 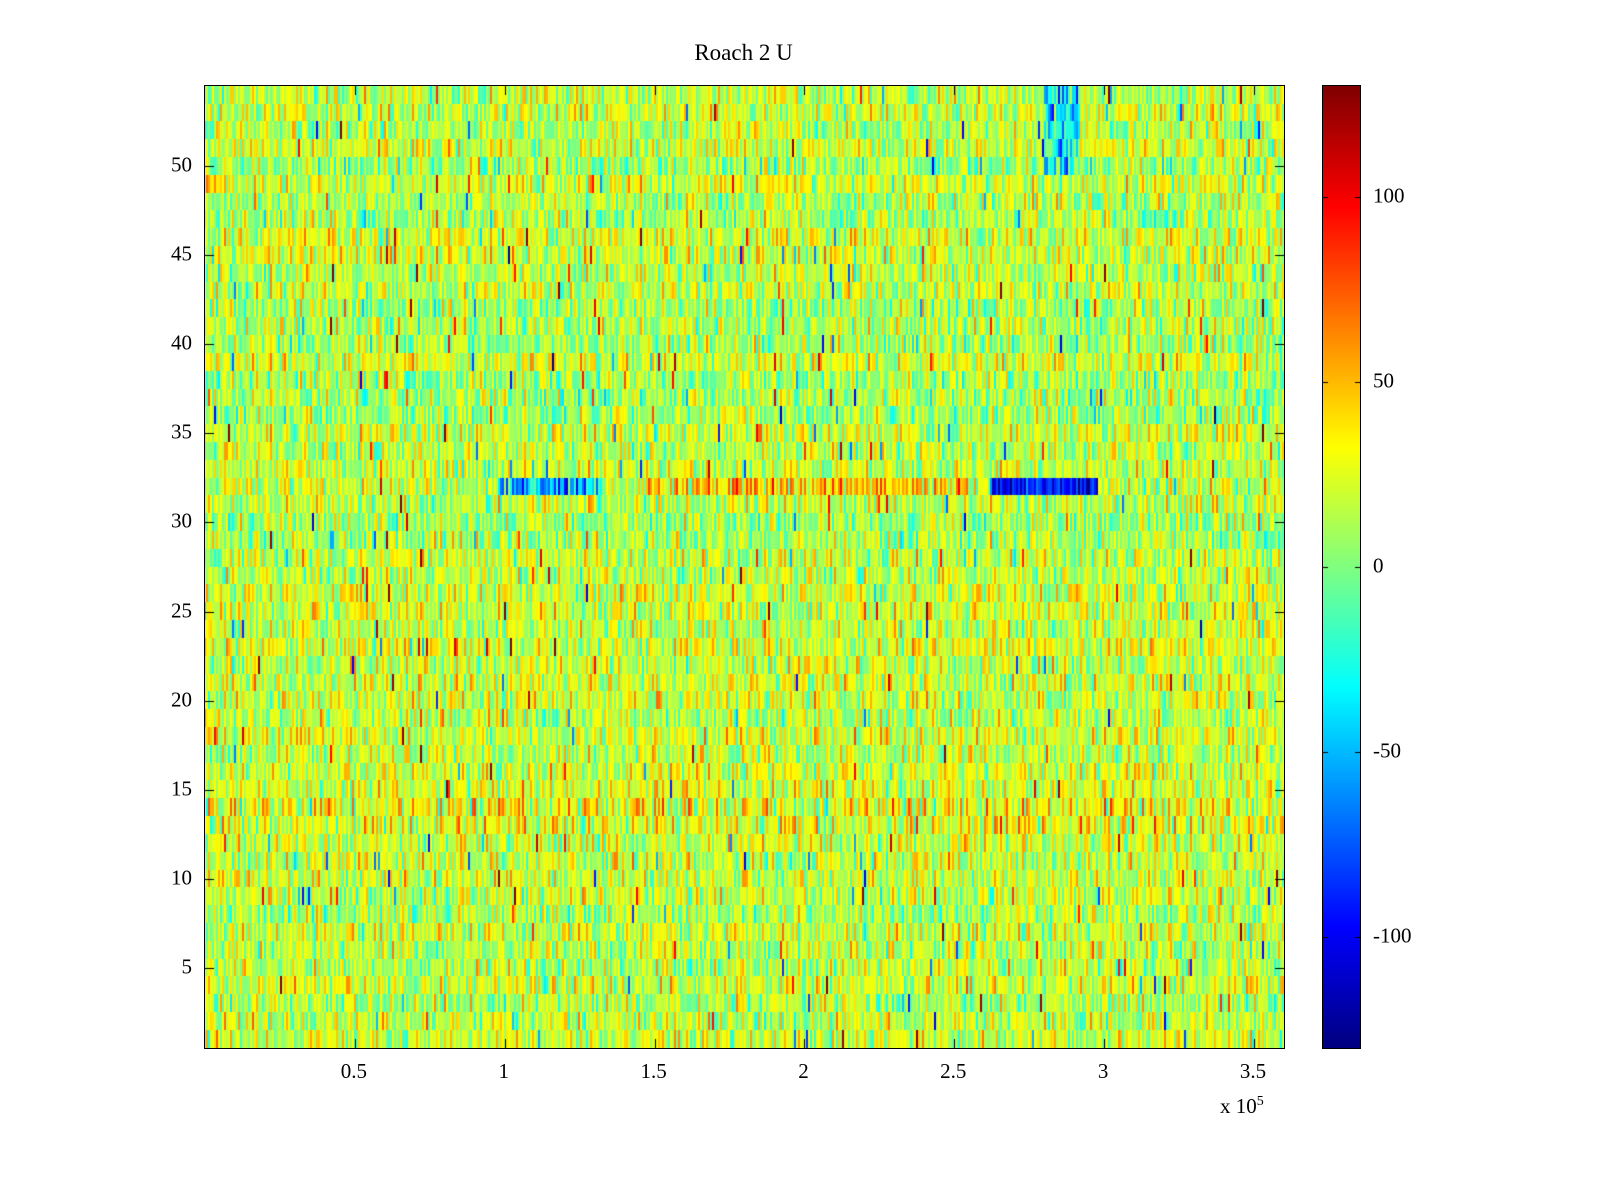 I want to click on y-axis-tick-label: 40, so click(x=181, y=342).